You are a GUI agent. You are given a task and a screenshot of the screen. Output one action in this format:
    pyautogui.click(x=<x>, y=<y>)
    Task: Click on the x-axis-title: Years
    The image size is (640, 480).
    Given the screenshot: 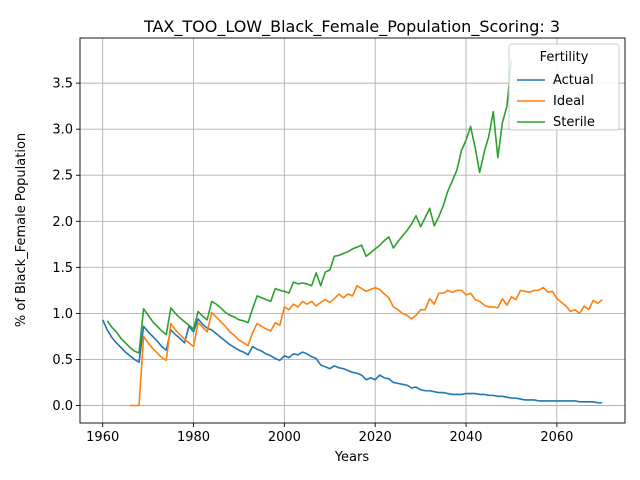 What is the action you would take?
    pyautogui.click(x=352, y=457)
    